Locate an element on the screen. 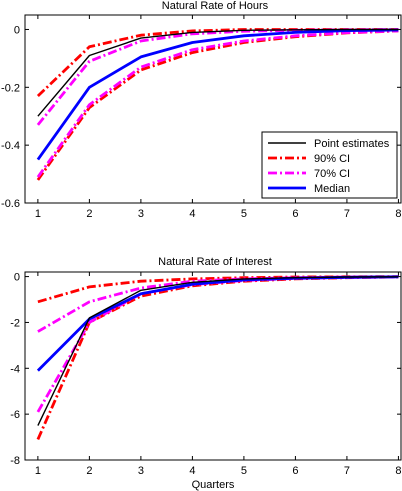 The width and height of the screenshot is (402, 491). legend-label: 90% CI is located at coordinates (332, 159).